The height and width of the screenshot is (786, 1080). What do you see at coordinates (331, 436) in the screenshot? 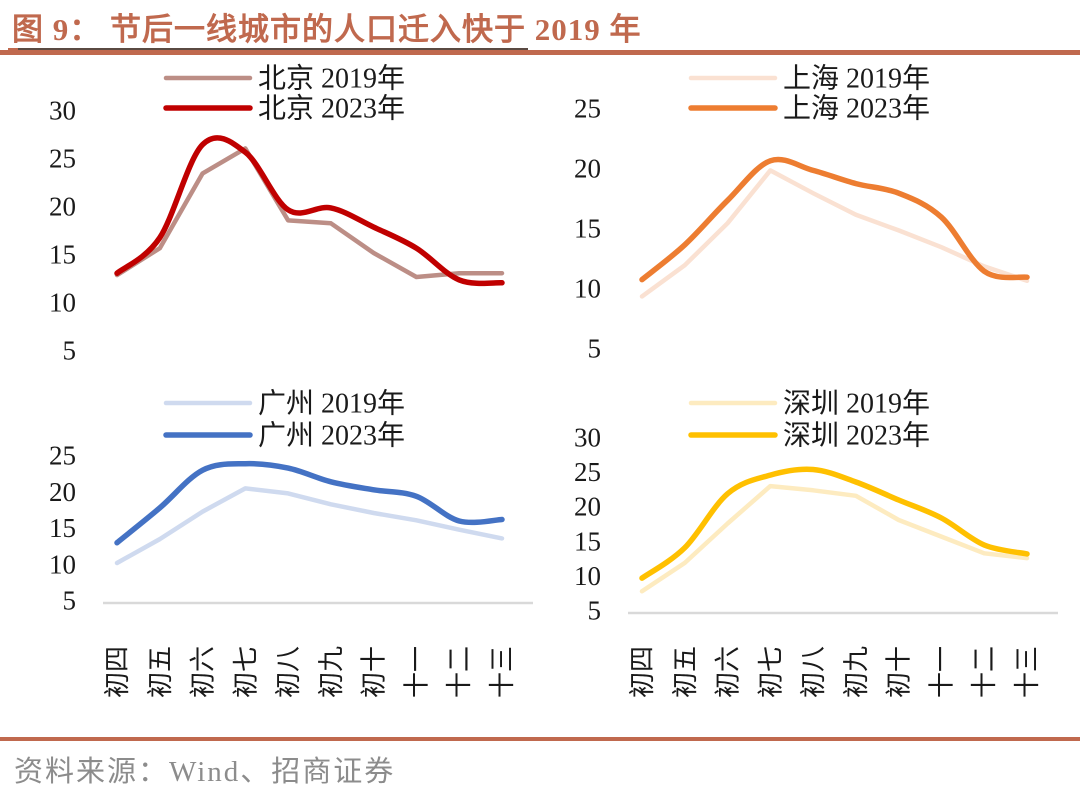
I see `legend-label-2023: 广州 2023年` at bounding box center [331, 436].